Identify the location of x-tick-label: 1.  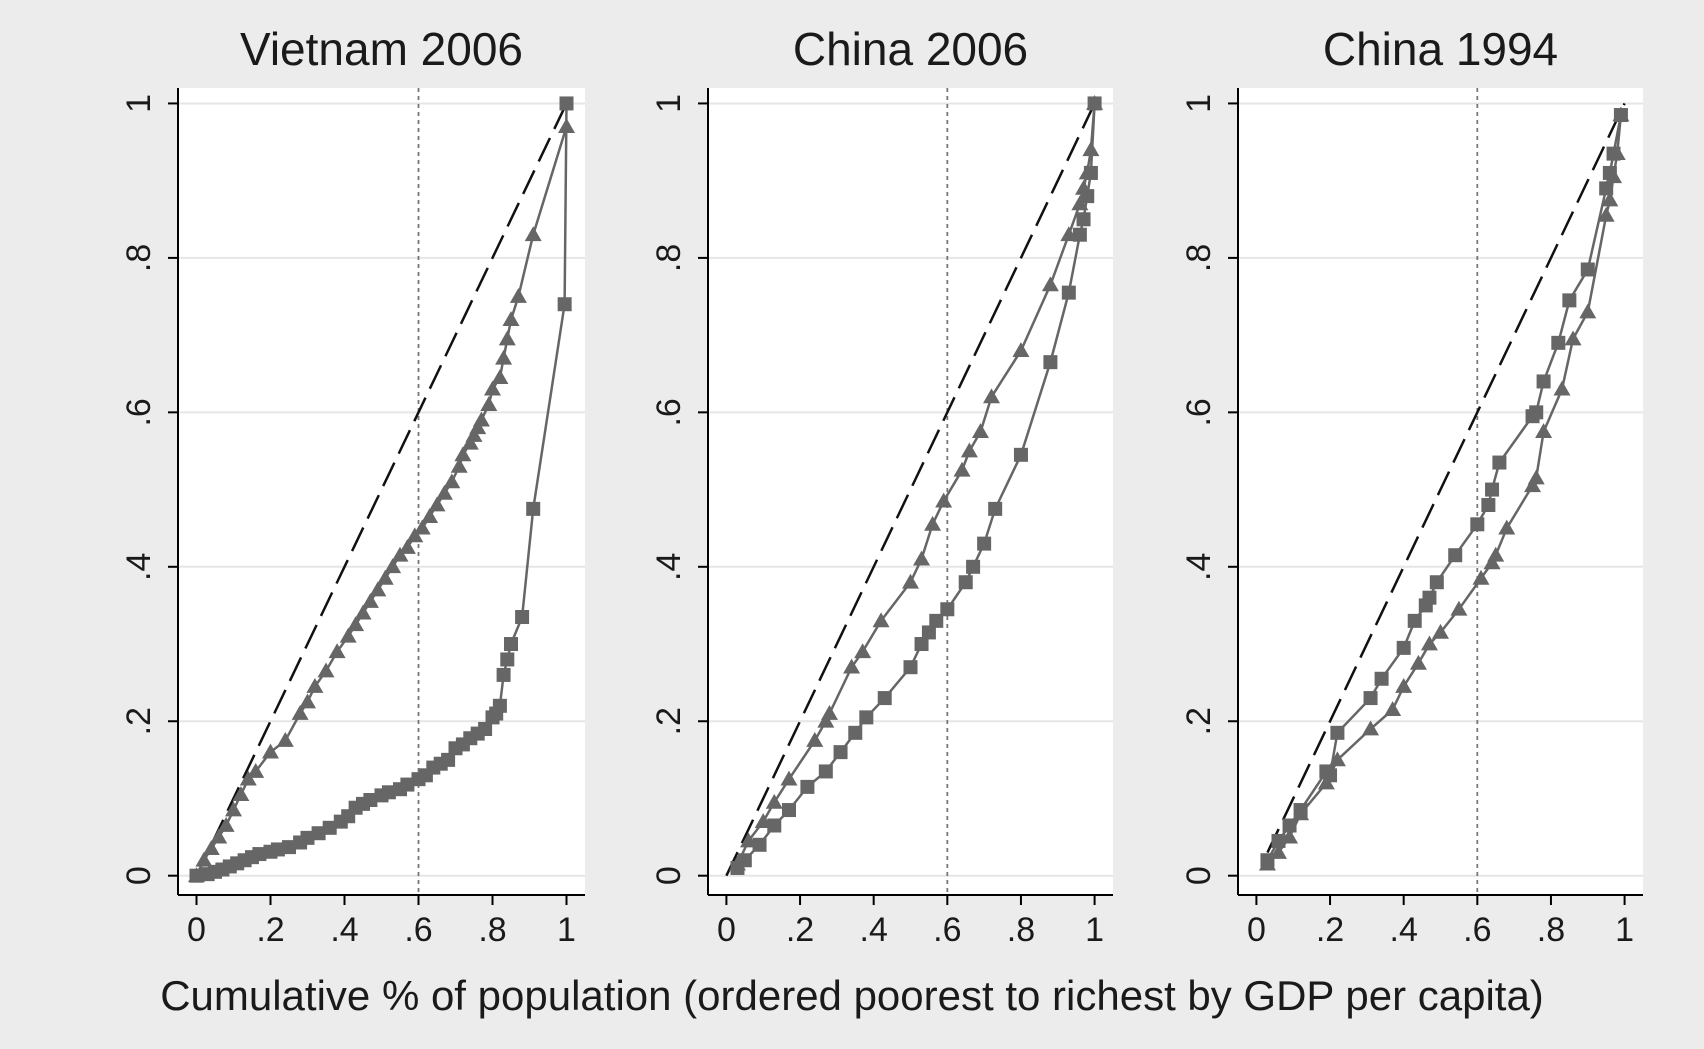
(1094, 930).